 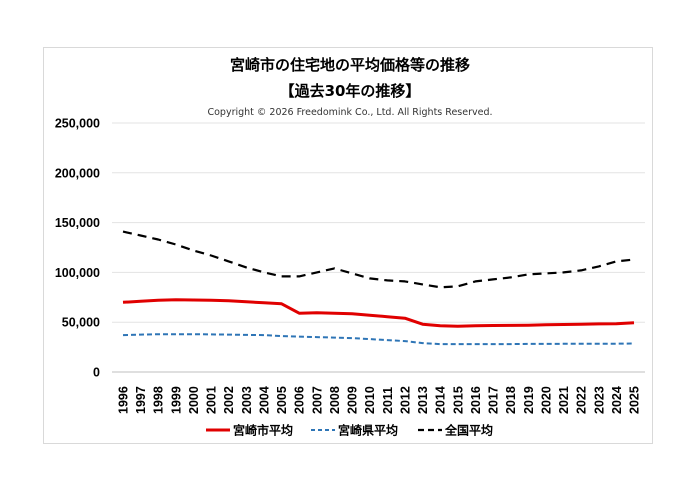 What do you see at coordinates (194, 400) in the screenshot?
I see `x-tick-label: 2000` at bounding box center [194, 400].